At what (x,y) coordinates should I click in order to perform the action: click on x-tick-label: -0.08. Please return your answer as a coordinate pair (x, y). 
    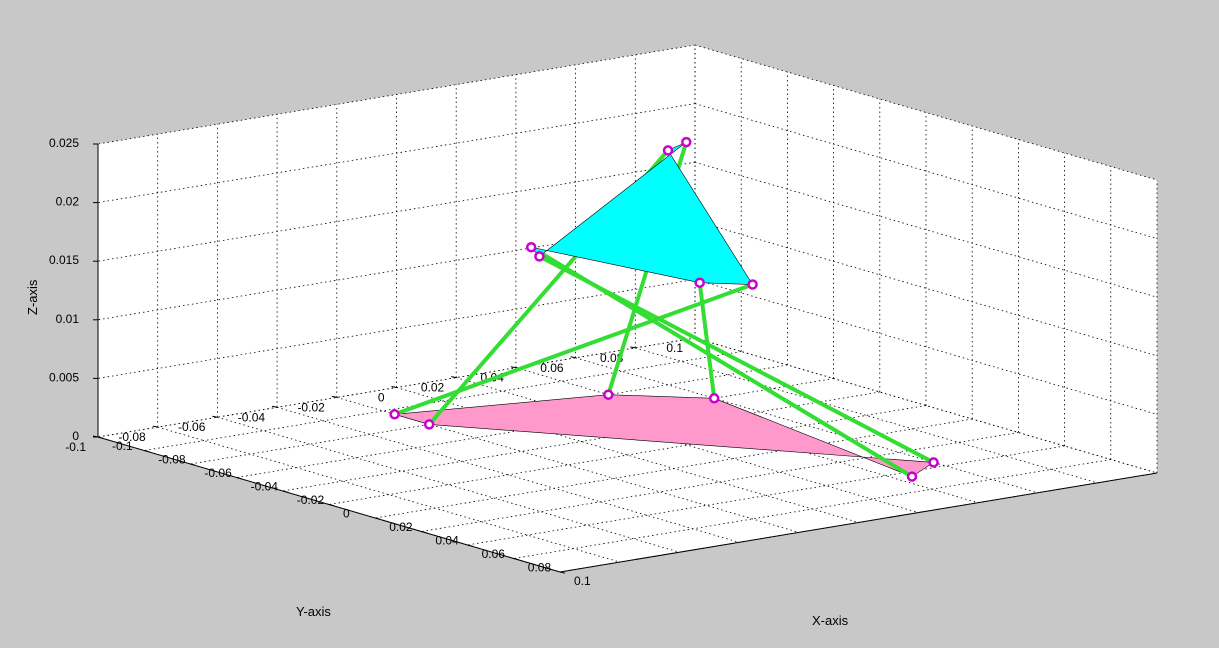
    Looking at the image, I should click on (172, 460).